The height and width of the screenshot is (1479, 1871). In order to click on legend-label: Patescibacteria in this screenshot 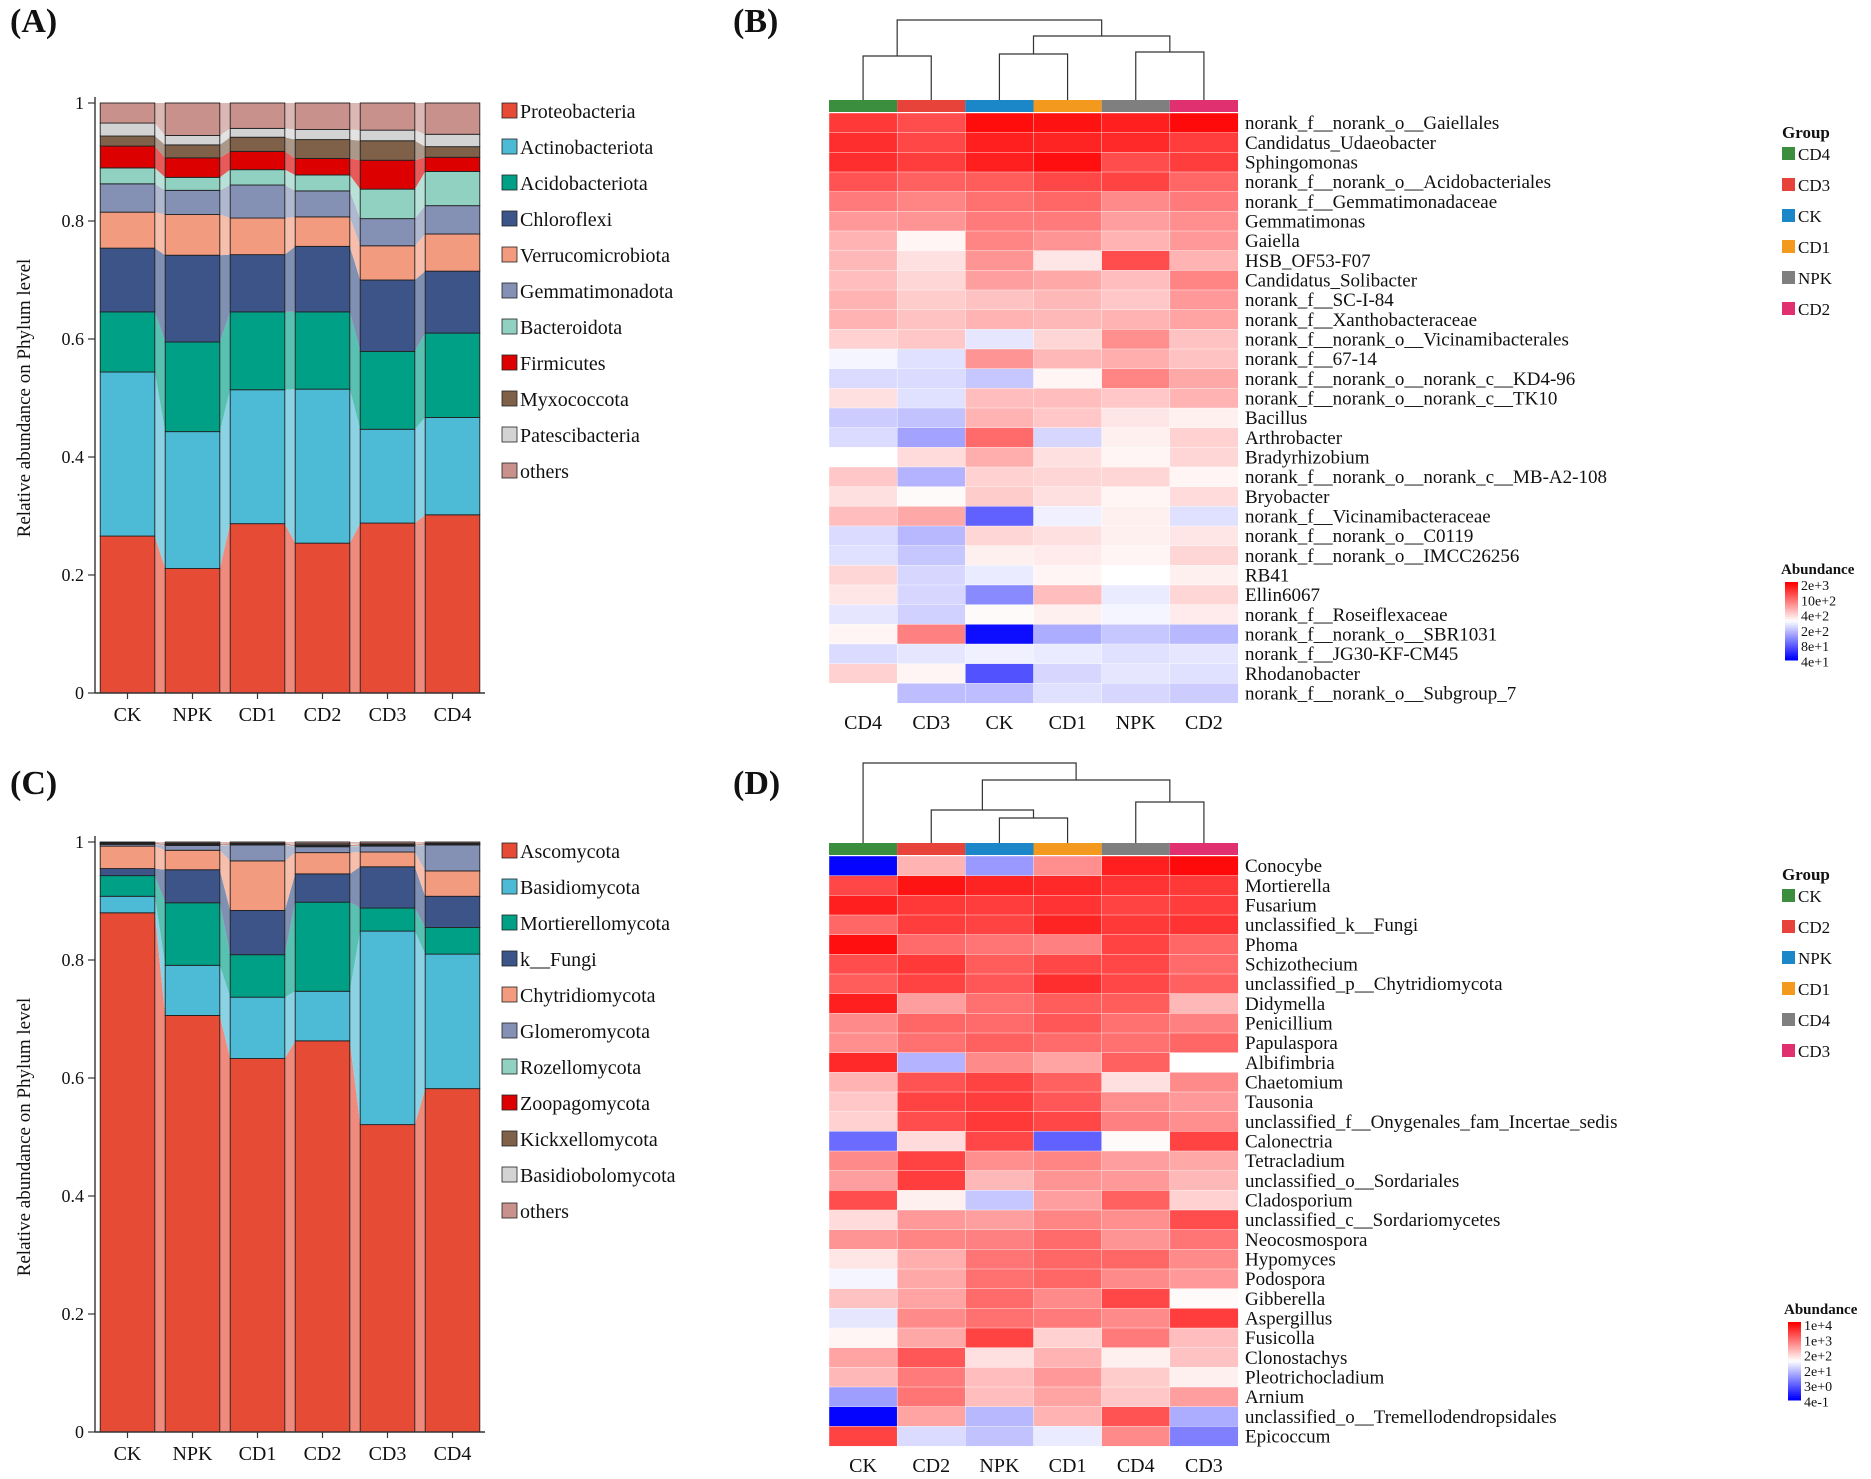, I will do `click(580, 436)`.